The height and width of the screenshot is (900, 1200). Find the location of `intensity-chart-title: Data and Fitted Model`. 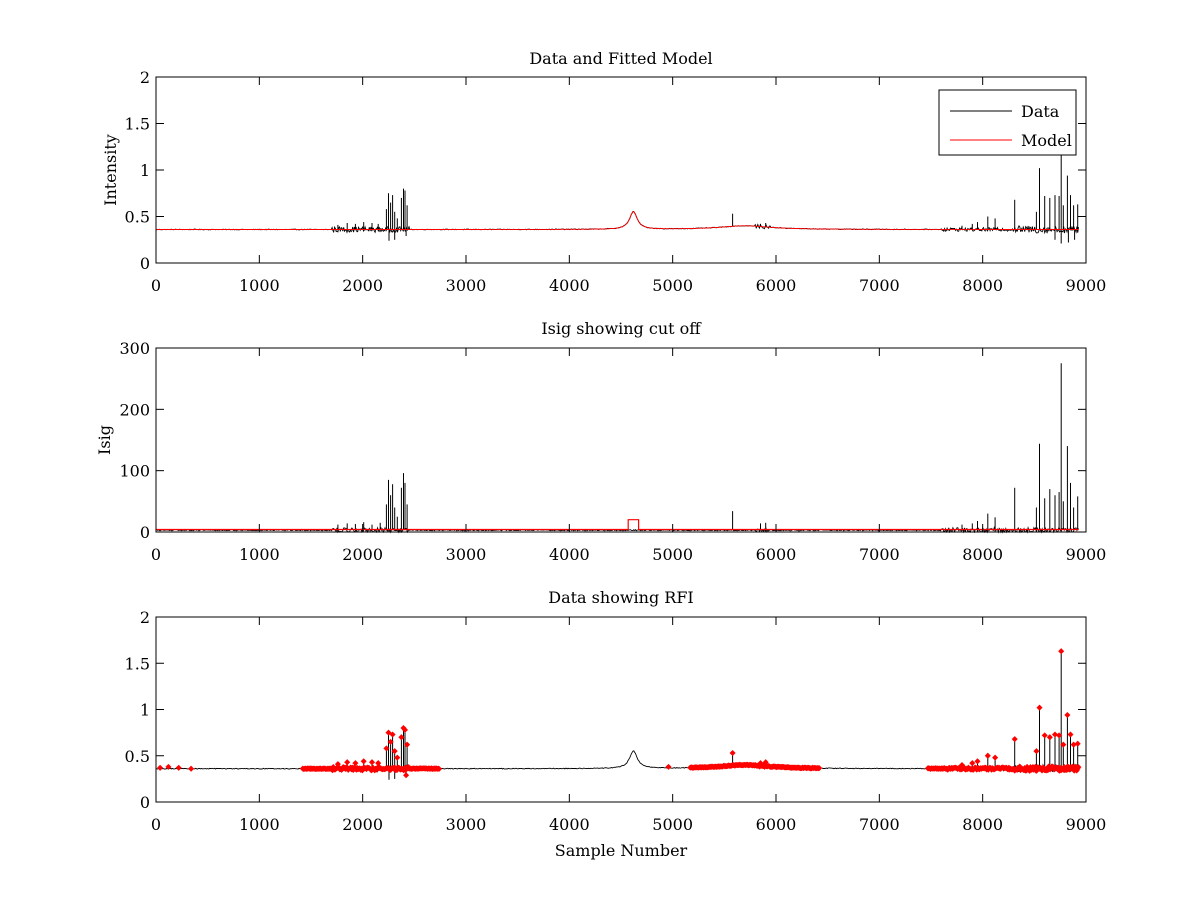

intensity-chart-title: Data and Fitted Model is located at coordinates (620, 58).